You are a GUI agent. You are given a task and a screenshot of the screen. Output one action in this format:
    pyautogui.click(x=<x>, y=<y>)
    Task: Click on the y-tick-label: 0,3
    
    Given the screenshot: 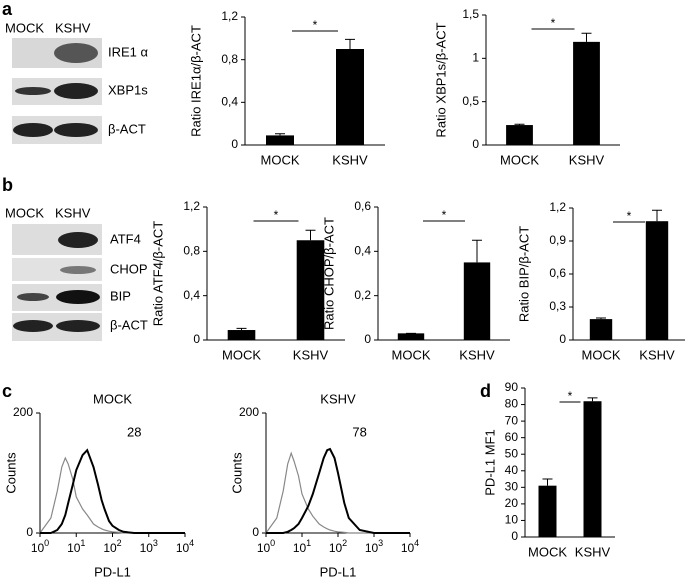 What is the action you would take?
    pyautogui.click(x=557, y=306)
    